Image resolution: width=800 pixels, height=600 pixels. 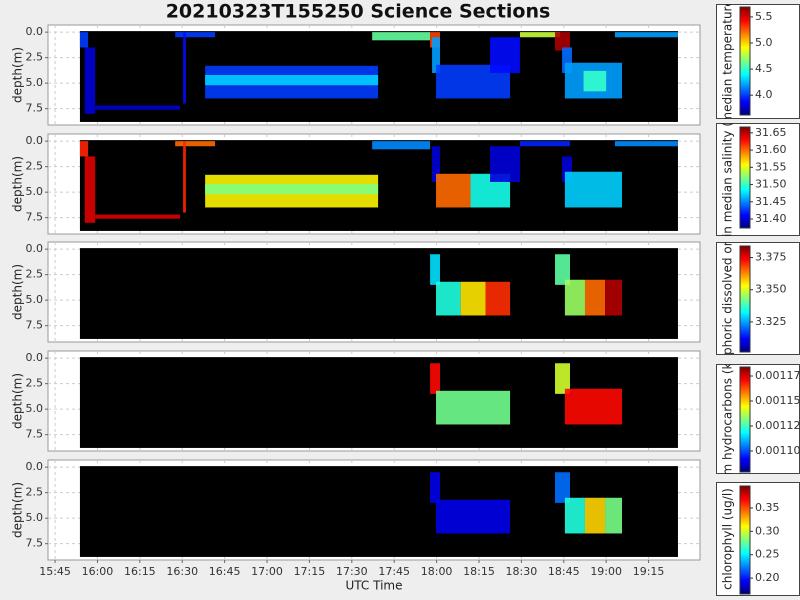 I want to click on colorbar-tick-label: 31.45, so click(x=771, y=201).